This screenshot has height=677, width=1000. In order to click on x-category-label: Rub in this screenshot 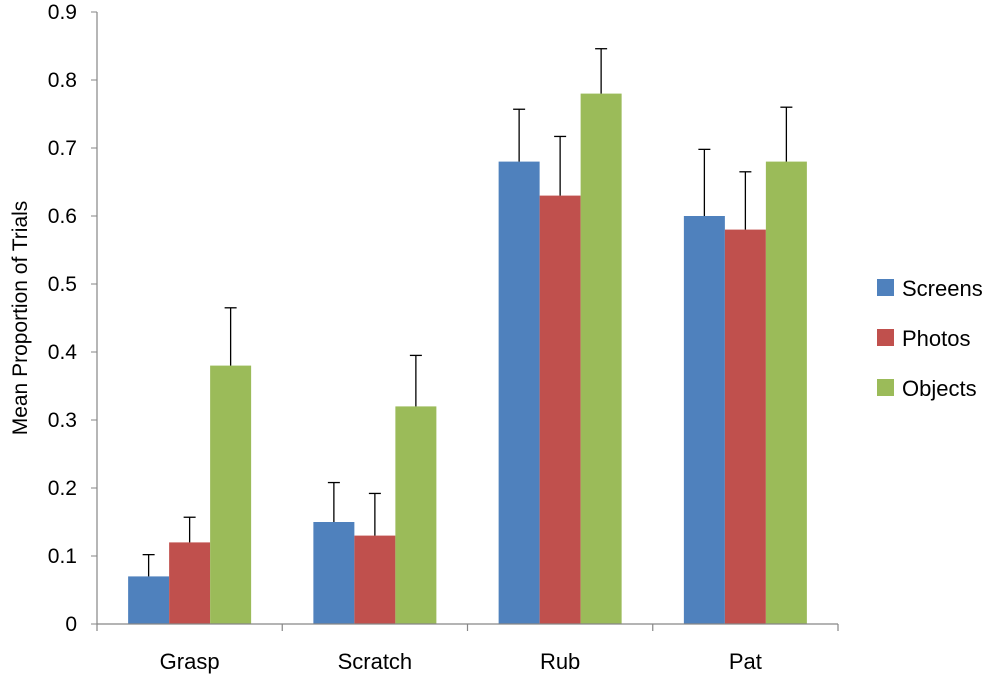, I will do `click(560, 661)`.